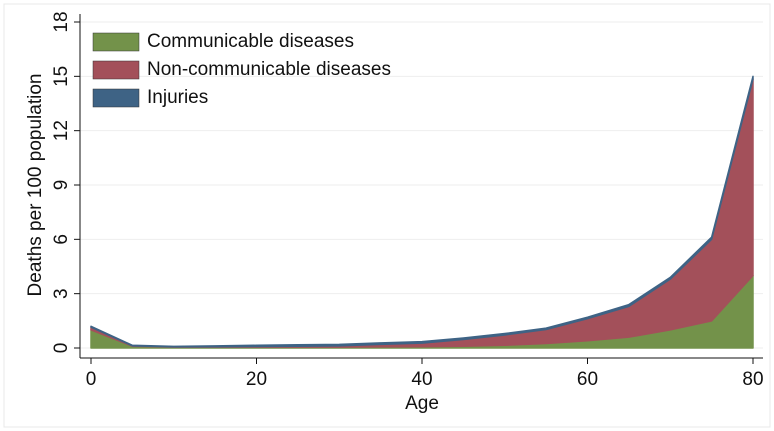  Describe the element at coordinates (250, 41) in the screenshot. I see `legend-label: Communicable diseases` at that location.